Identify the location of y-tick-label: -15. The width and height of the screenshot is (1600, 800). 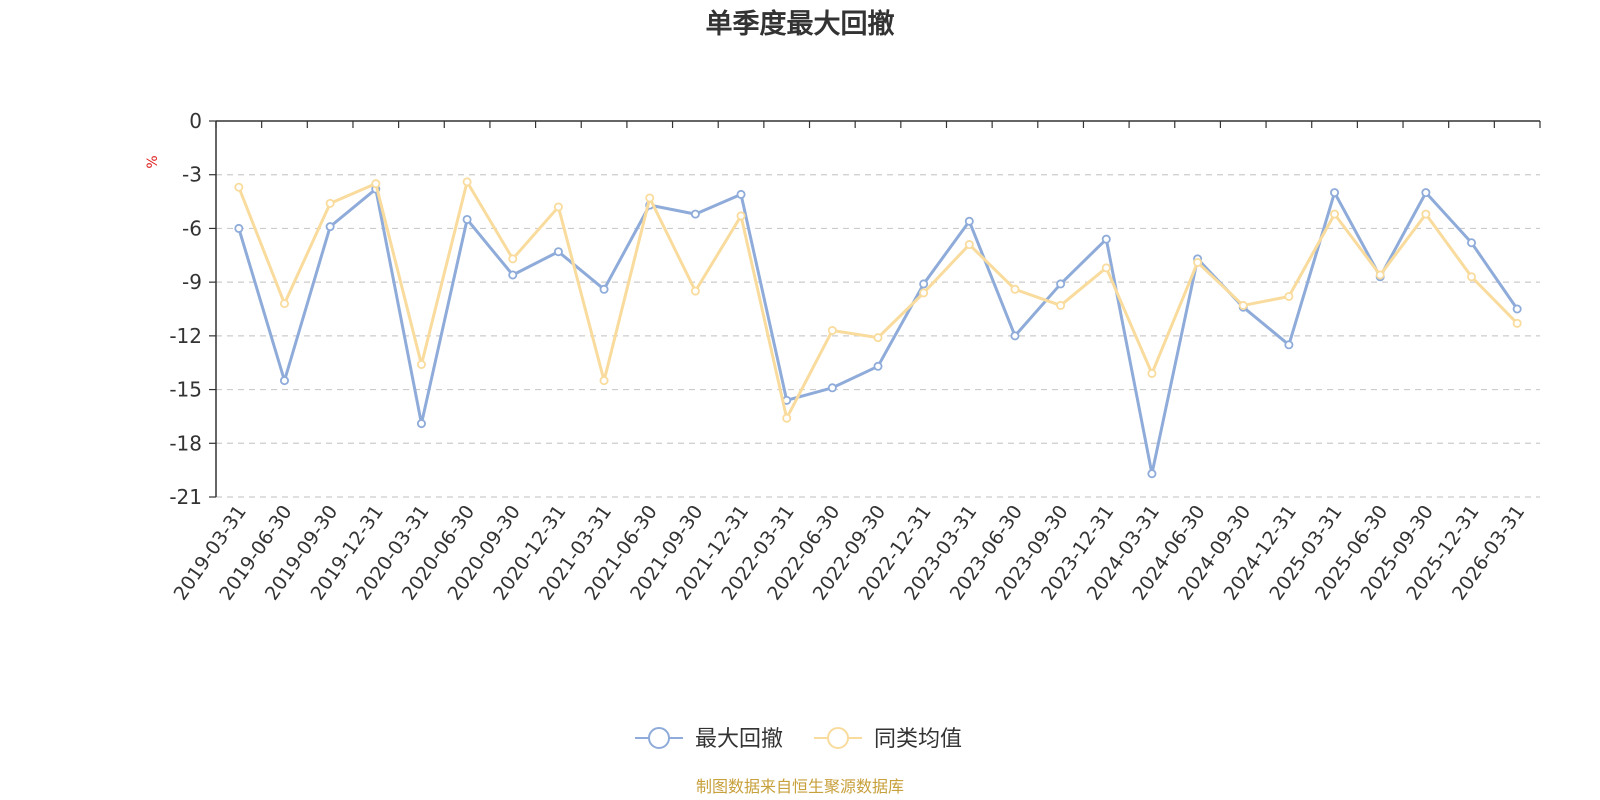
(185, 390).